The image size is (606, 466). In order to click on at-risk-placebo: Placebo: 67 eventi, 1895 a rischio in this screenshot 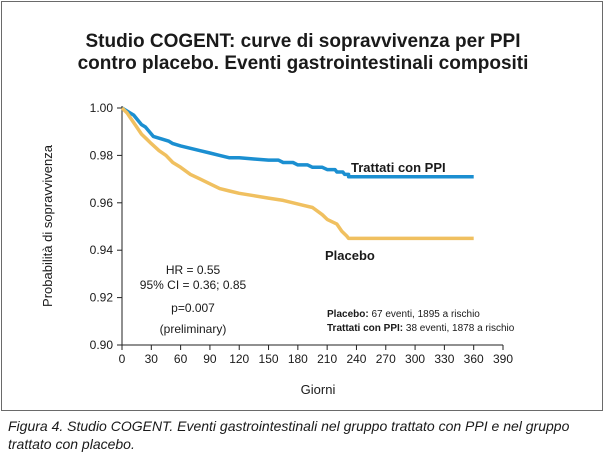, I will do `click(403, 314)`.